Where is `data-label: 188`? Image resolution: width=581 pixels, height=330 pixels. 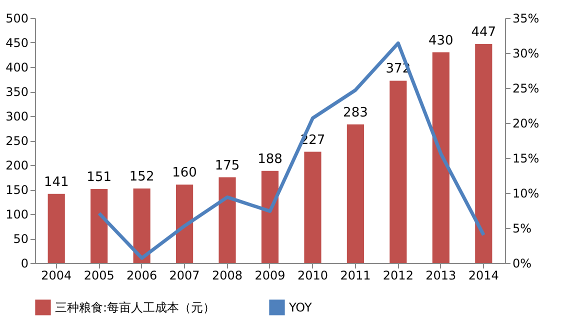
data-label: 188 is located at coordinates (270, 159).